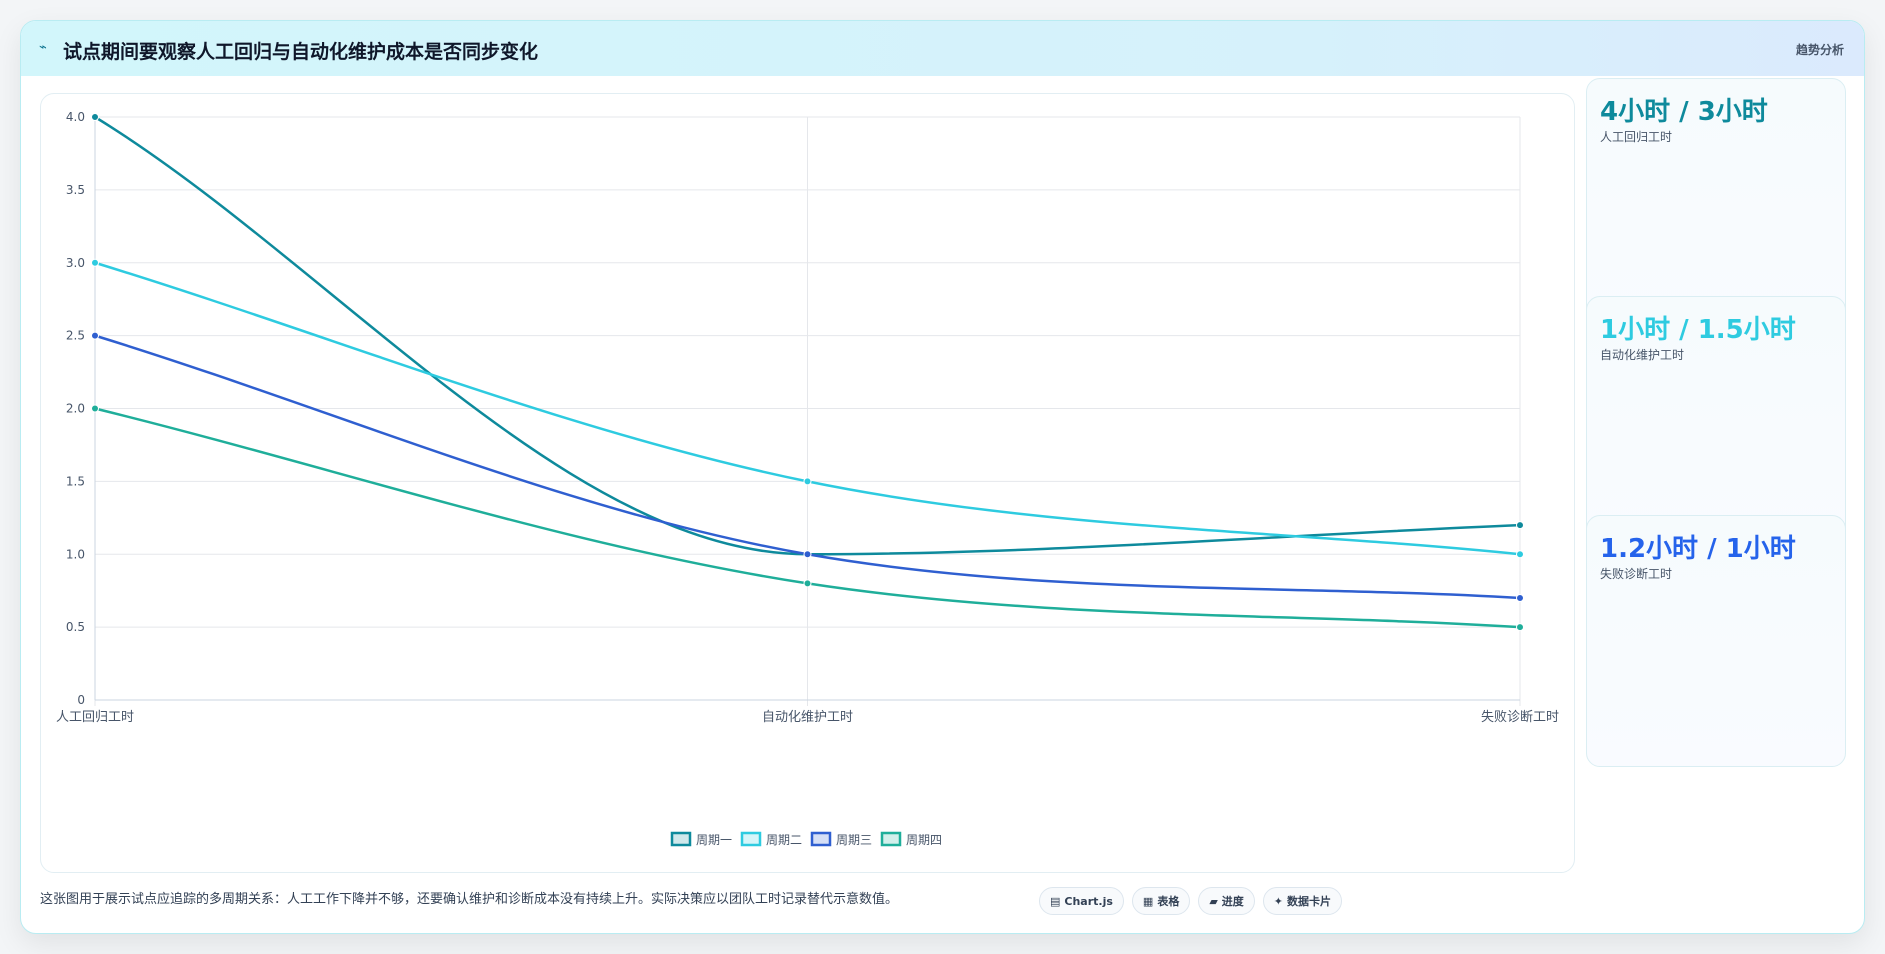 The width and height of the screenshot is (1885, 954). Describe the element at coordinates (1309, 901) in the screenshot. I see `chip-label: 数据卡片` at that location.